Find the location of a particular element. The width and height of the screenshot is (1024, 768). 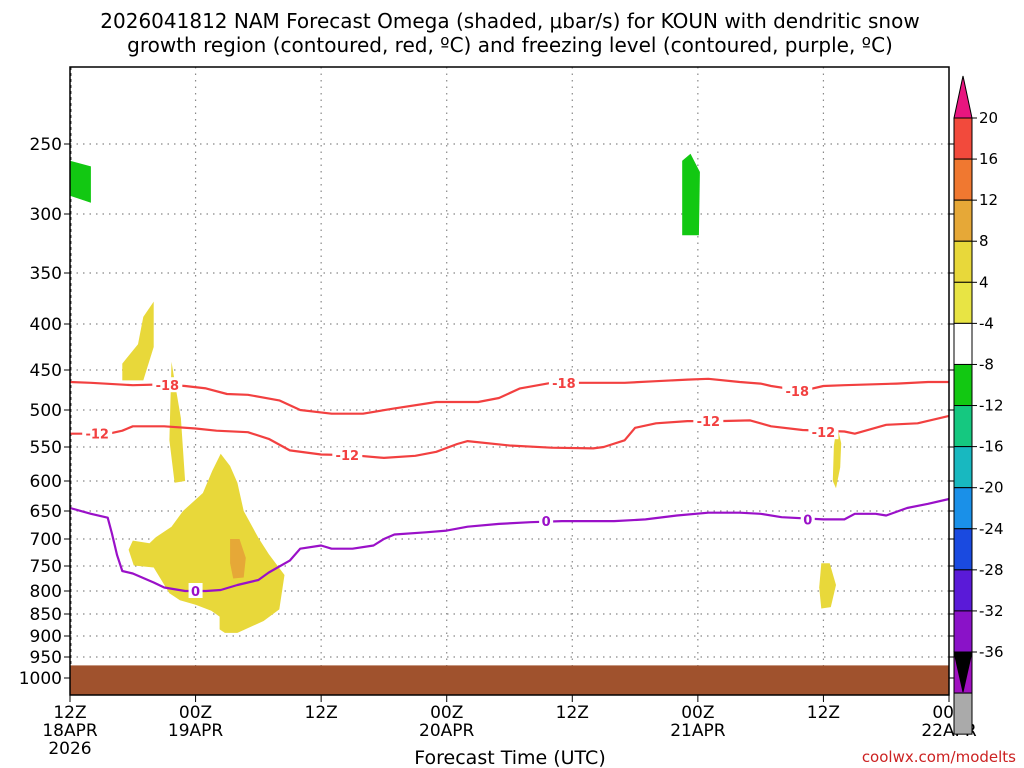

colorbar-label: 16 is located at coordinates (988, 159).